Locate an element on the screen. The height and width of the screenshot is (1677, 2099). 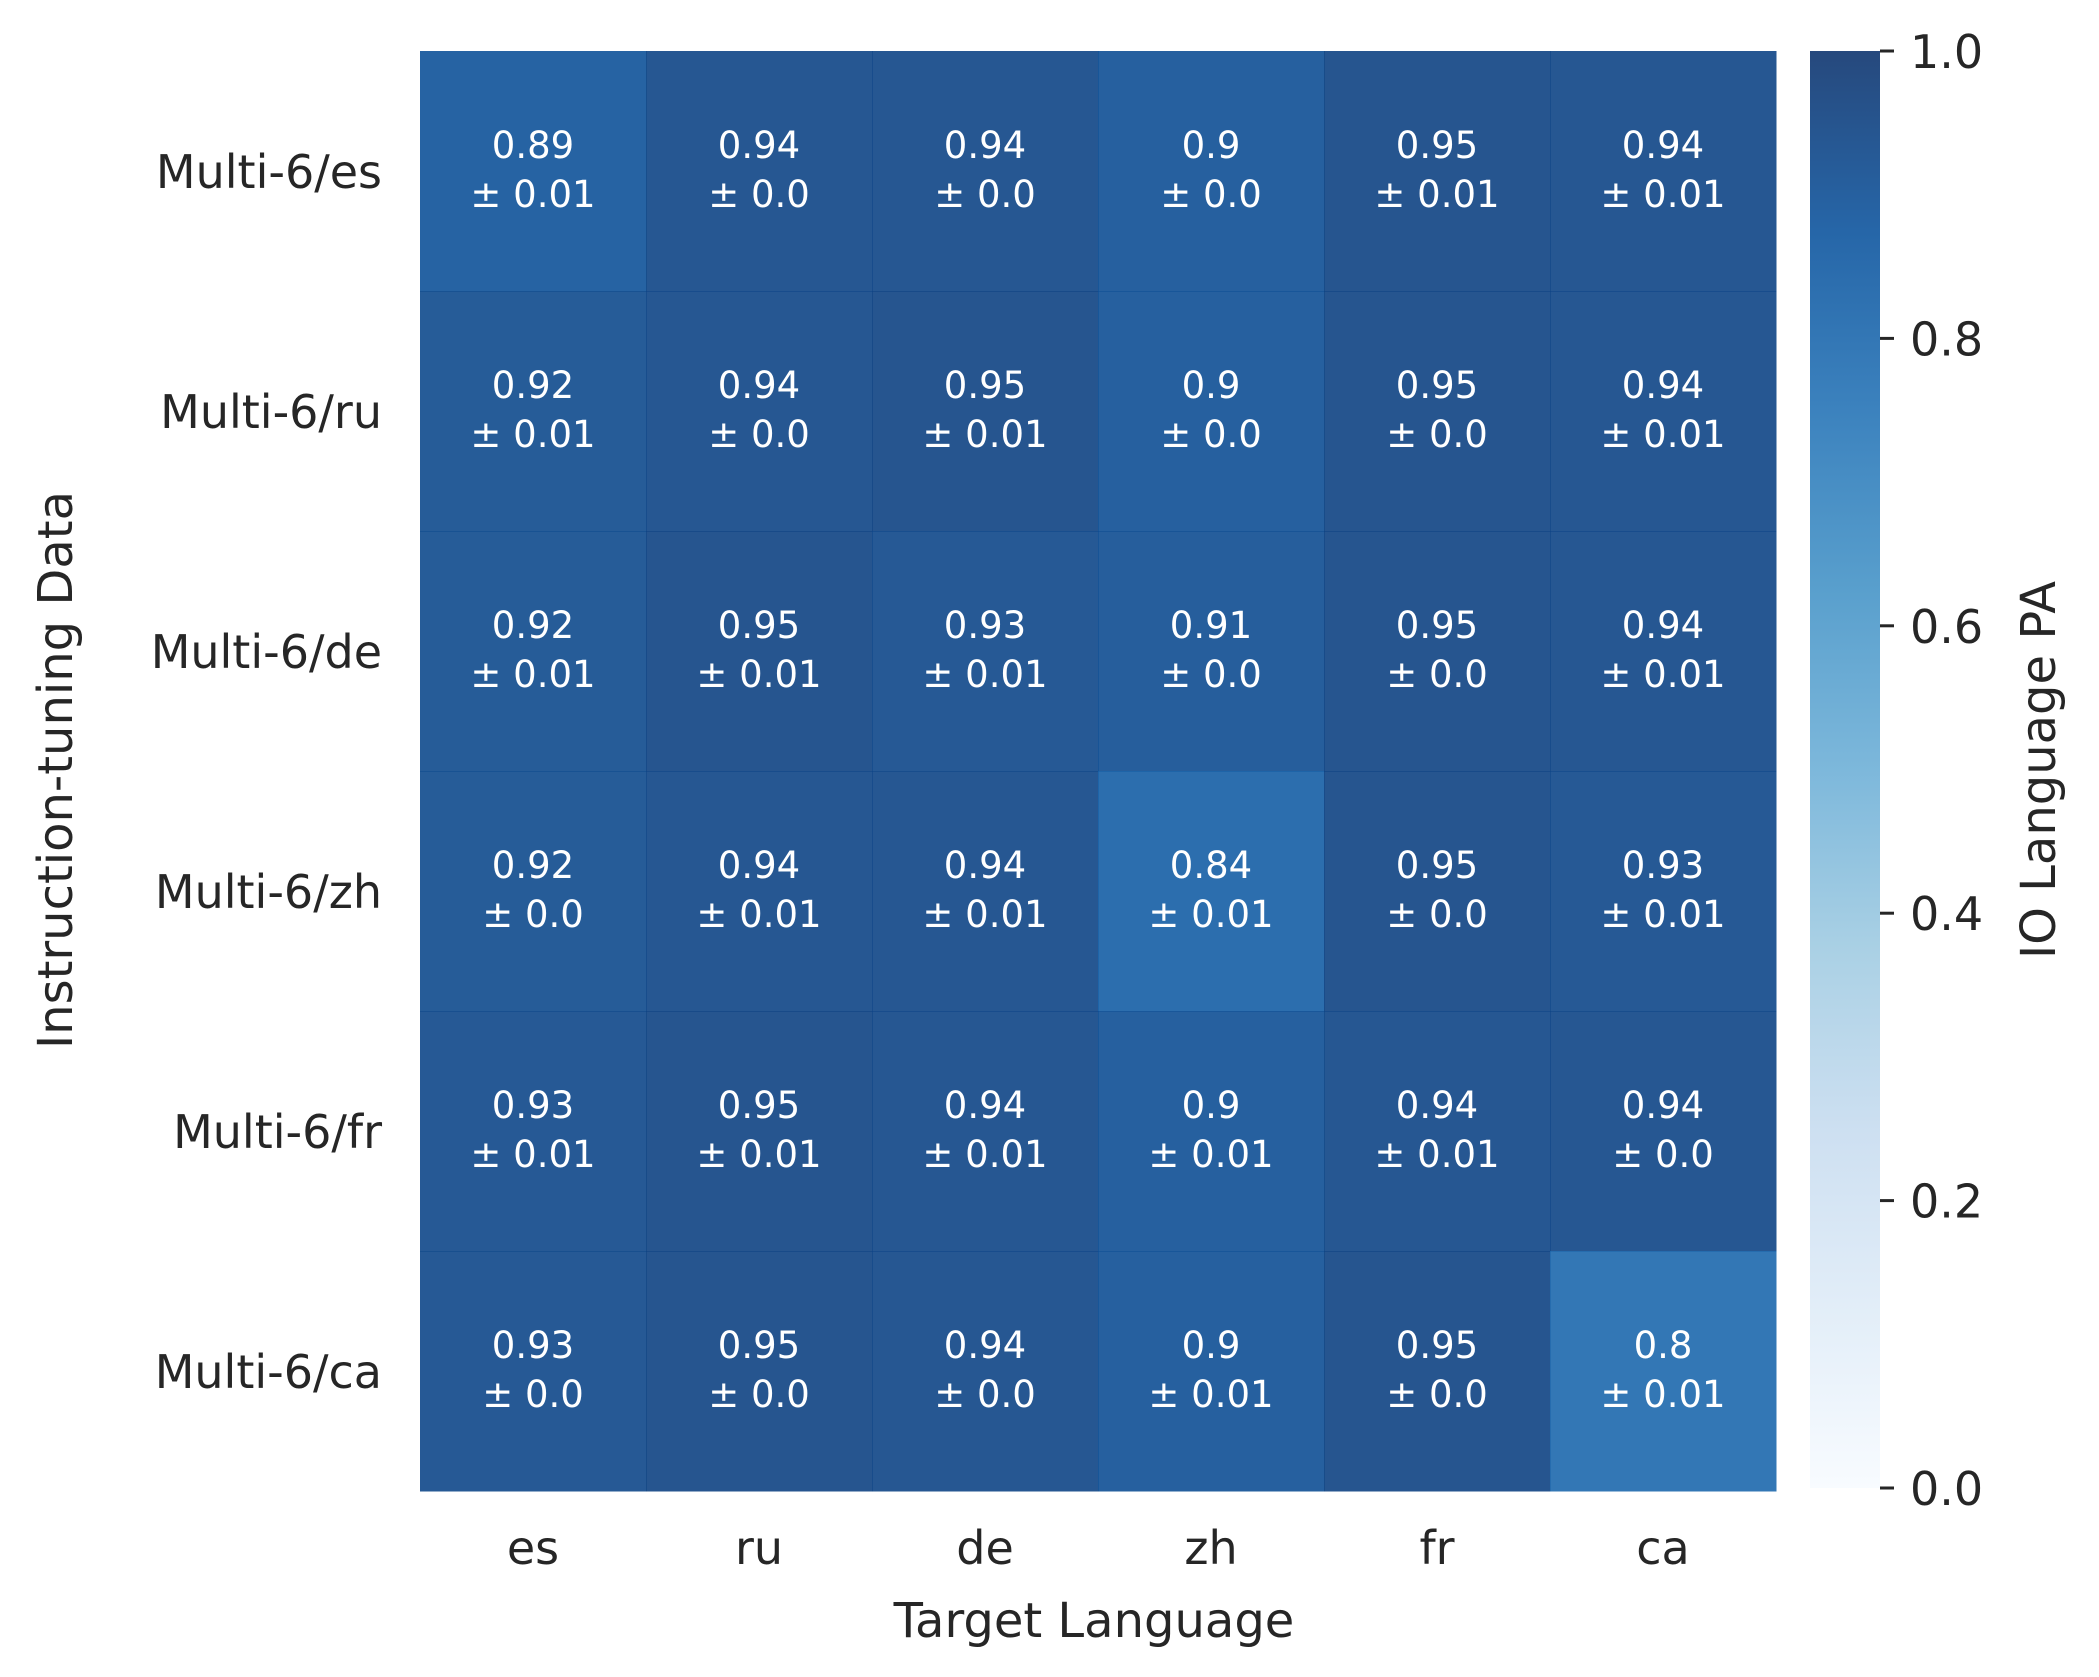
x-axis-label: Target Language is located at coordinates (1094, 1621).